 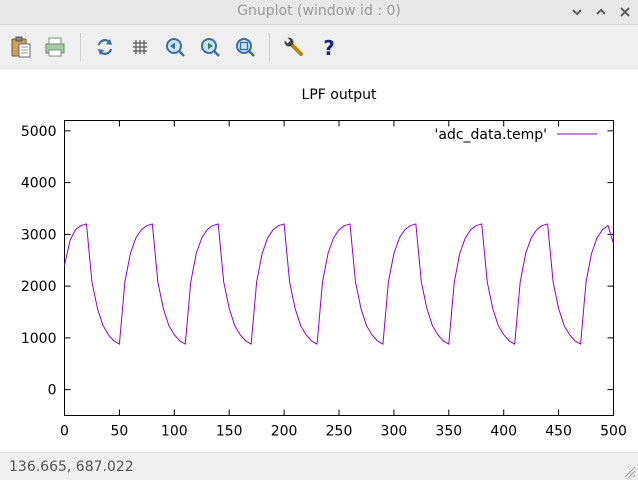 What do you see at coordinates (319, 466) in the screenshot?
I see `statusbar: 136.665, 687.022` at bounding box center [319, 466].